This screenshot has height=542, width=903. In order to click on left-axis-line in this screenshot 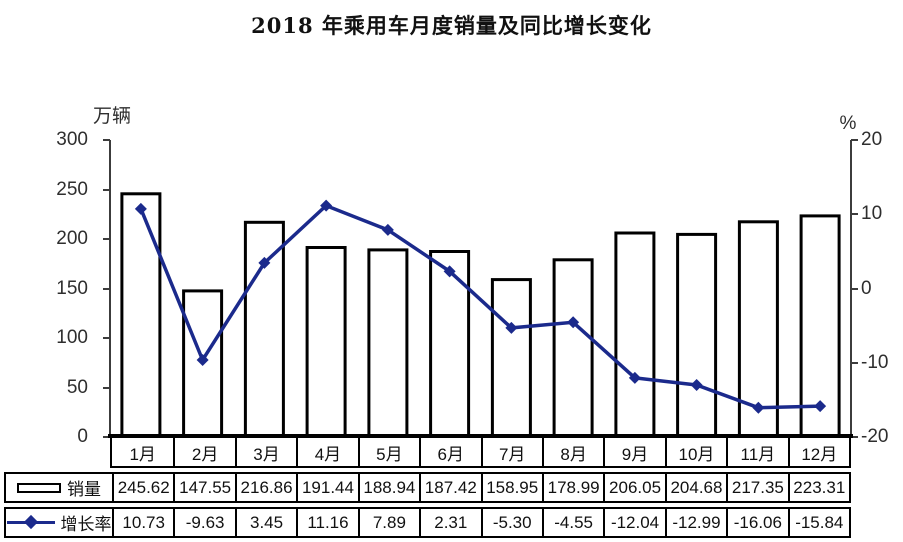, I will do `click(110, 289)`.